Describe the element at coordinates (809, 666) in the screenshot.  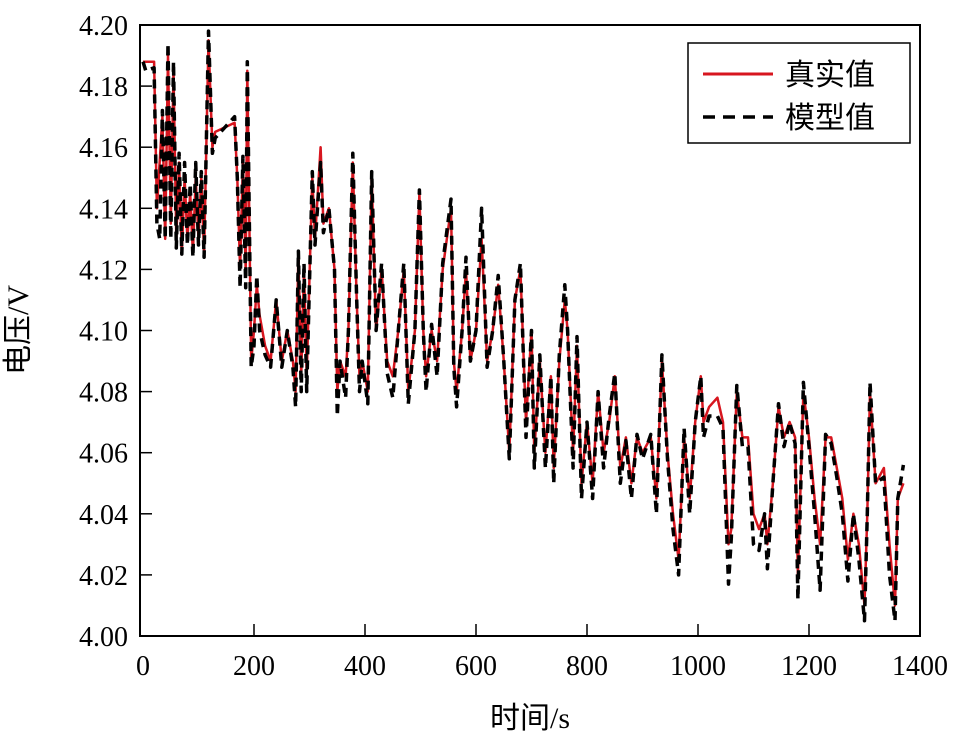
I see `x-tick-label: 1200` at that location.